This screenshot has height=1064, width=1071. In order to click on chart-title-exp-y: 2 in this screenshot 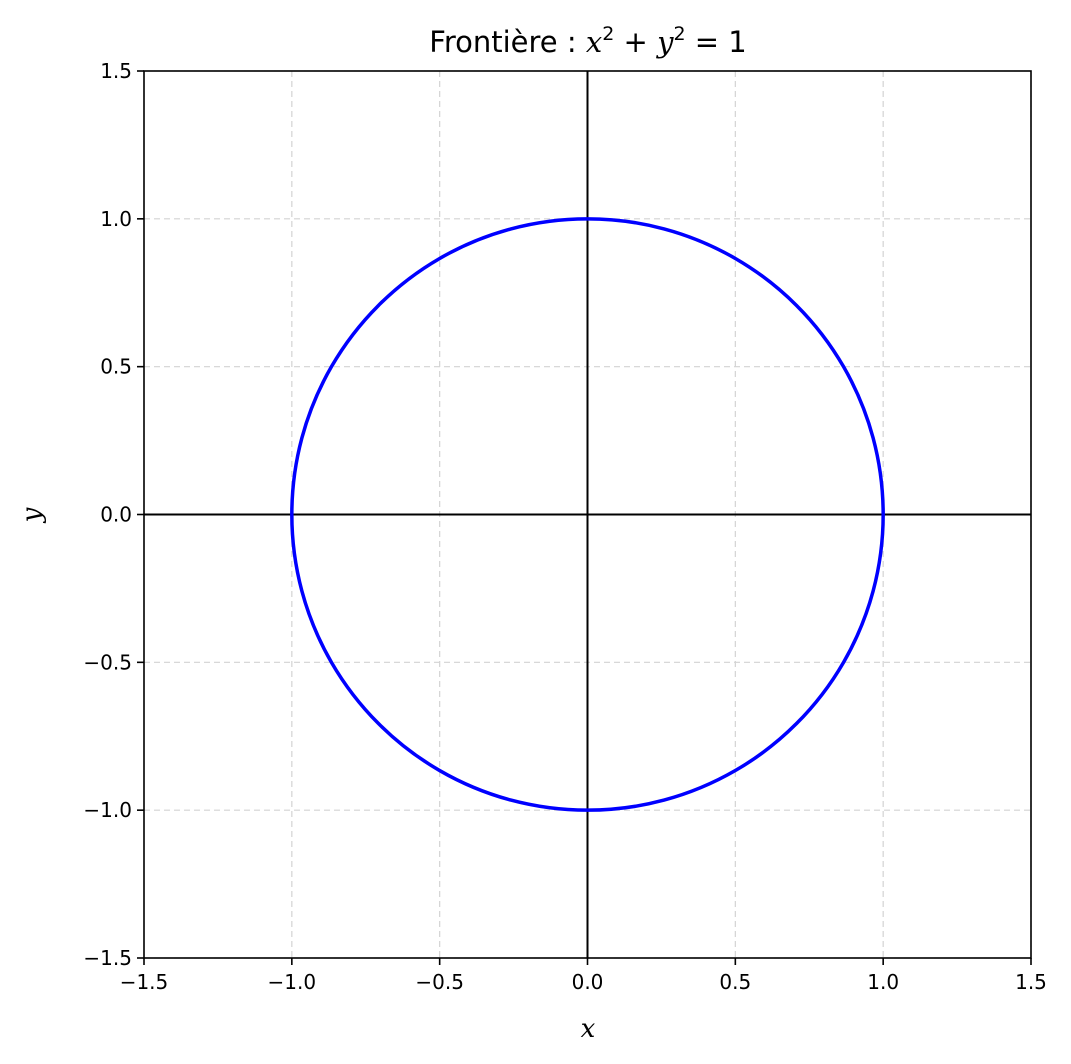, I will do `click(679, 34)`.